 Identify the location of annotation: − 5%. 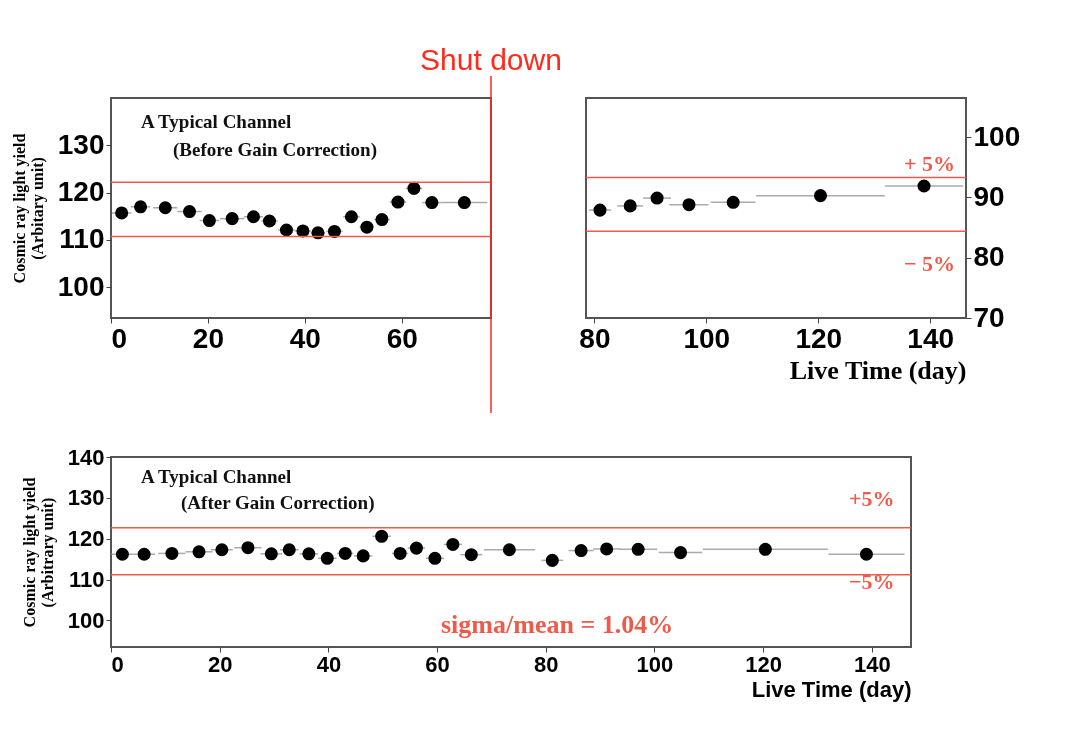
(930, 263).